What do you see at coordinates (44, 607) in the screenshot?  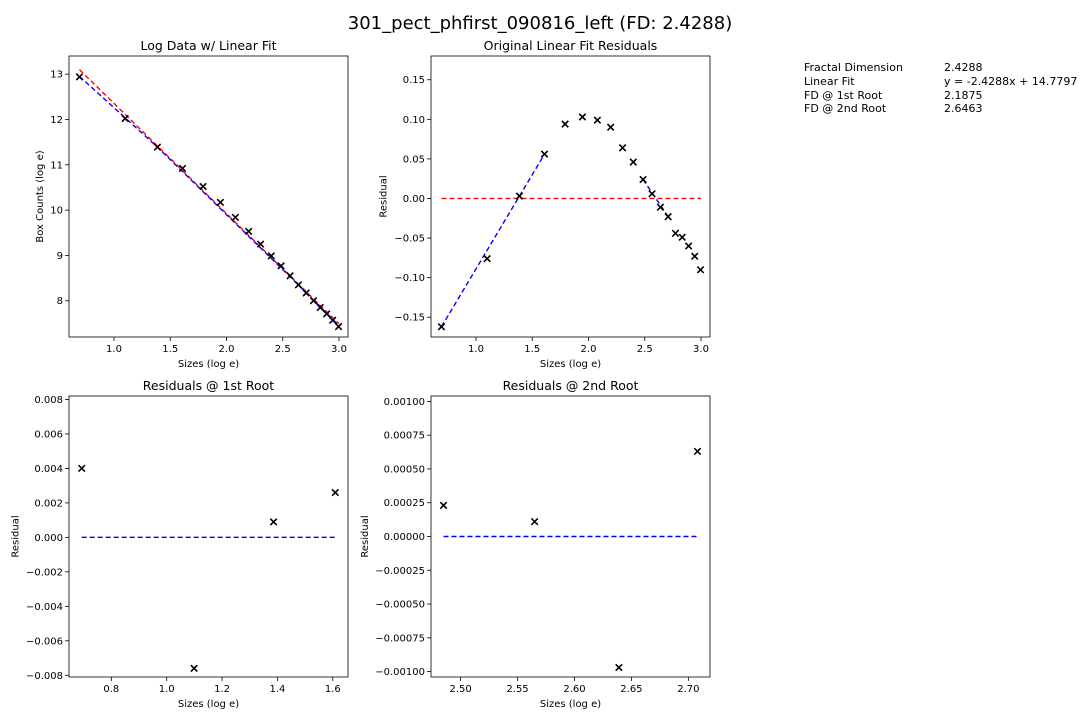 I see `y-tick-label: −0.004` at bounding box center [44, 607].